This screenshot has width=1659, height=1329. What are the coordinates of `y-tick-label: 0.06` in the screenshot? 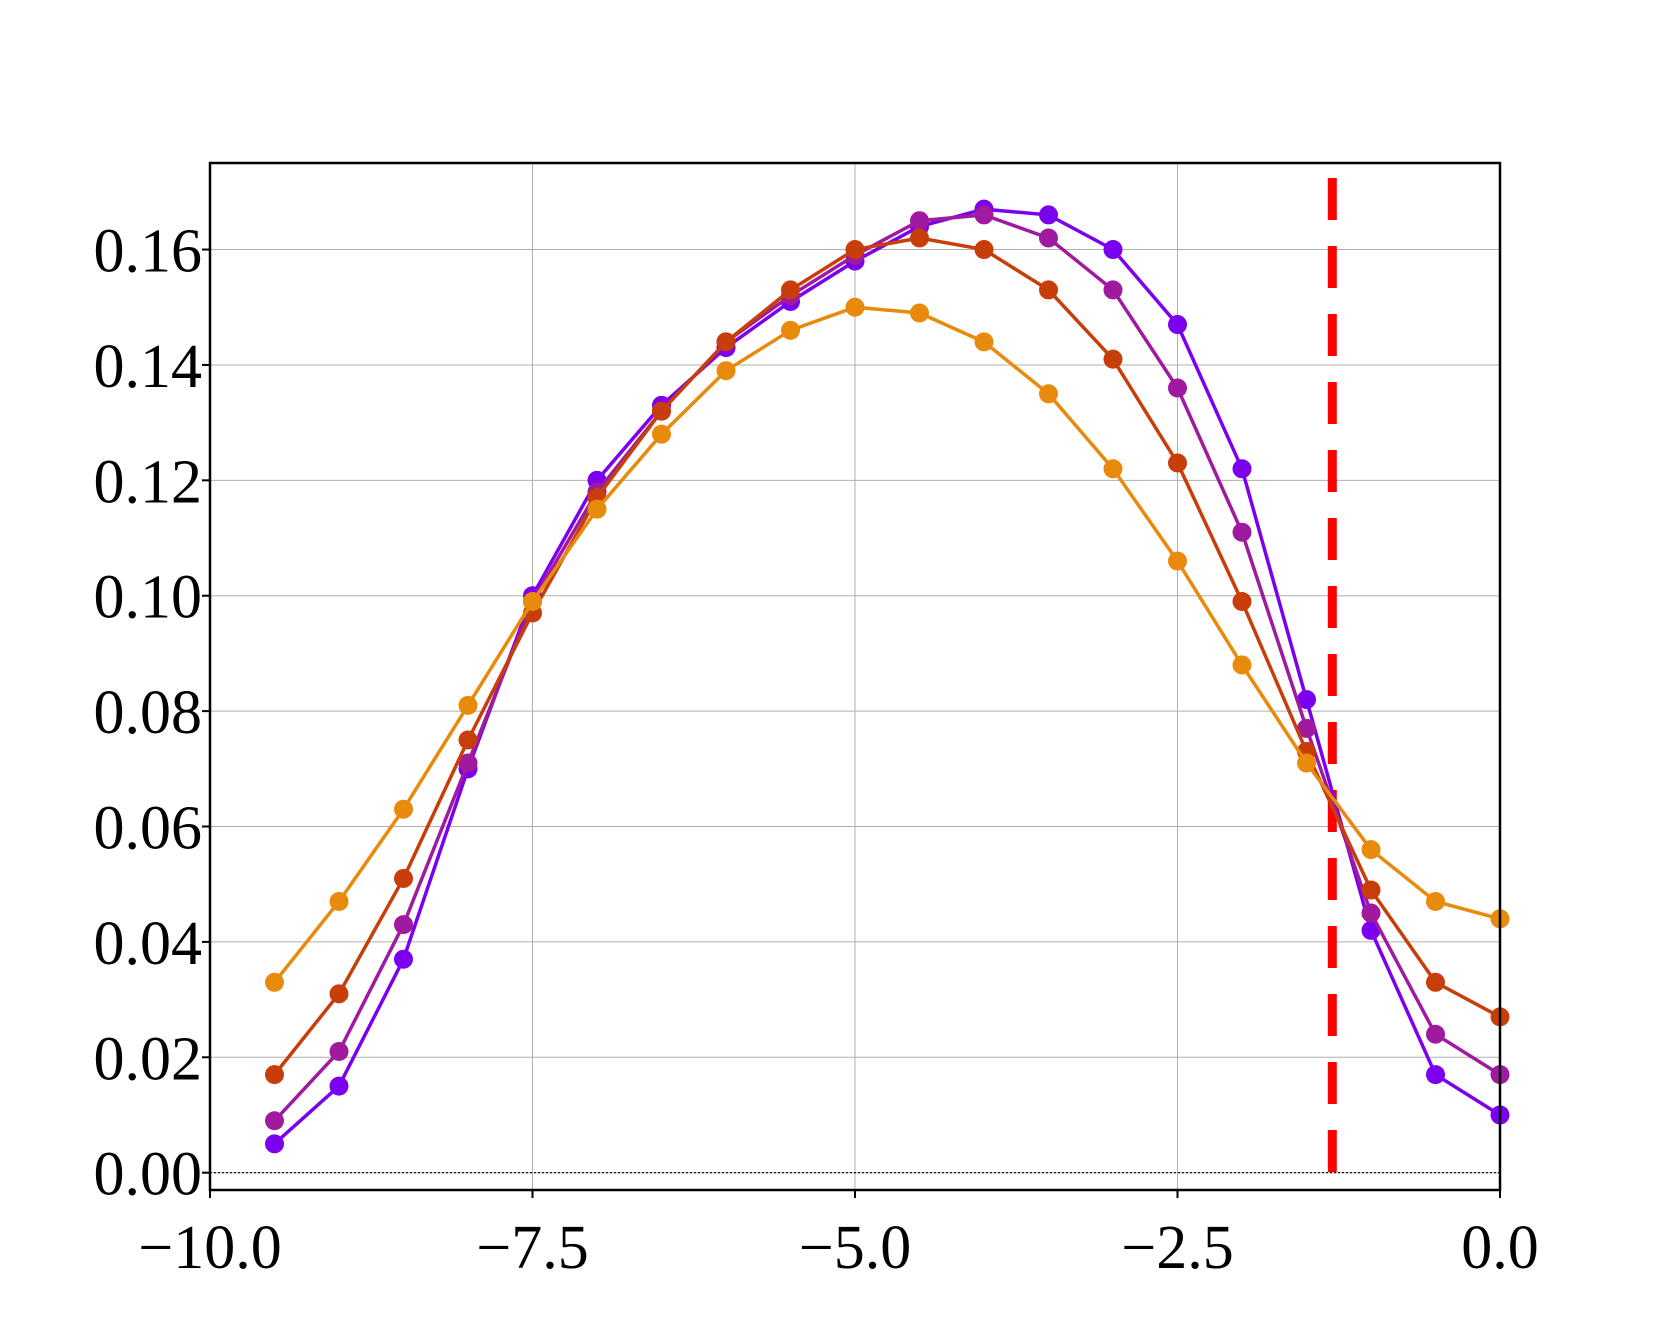 It's located at (148, 829).